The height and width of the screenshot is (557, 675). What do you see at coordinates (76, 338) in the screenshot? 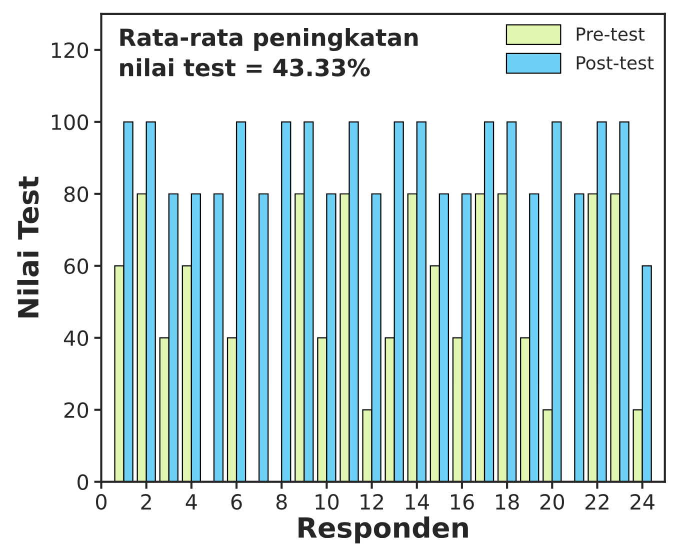
I see `y-tick-label: 40` at bounding box center [76, 338].